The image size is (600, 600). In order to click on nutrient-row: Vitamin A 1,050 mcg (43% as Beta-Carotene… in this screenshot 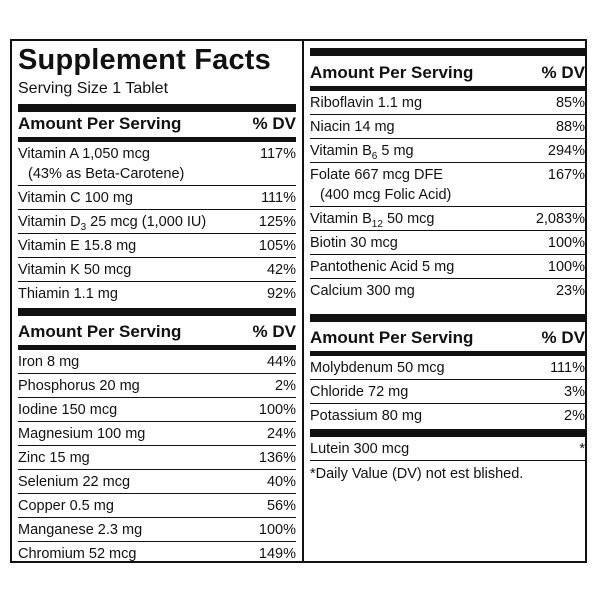, I will do `click(157, 164)`.